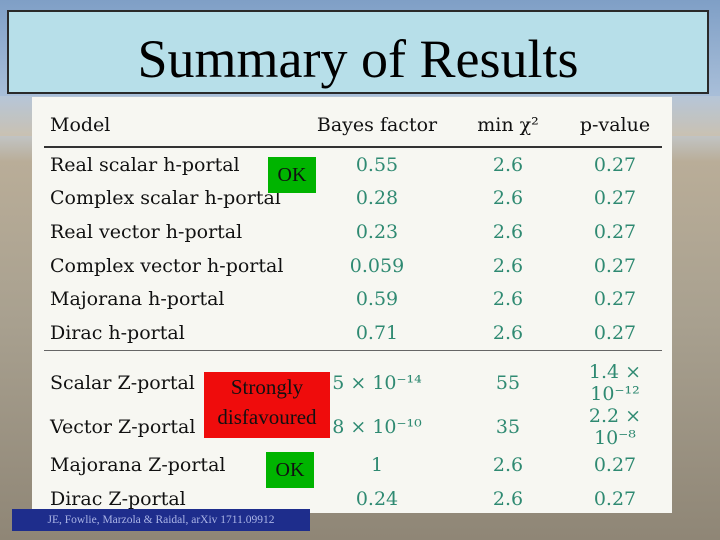 The image size is (720, 540). I want to click on cell-bayes-factor: 8 × 10⁻¹⁰, so click(377, 426).